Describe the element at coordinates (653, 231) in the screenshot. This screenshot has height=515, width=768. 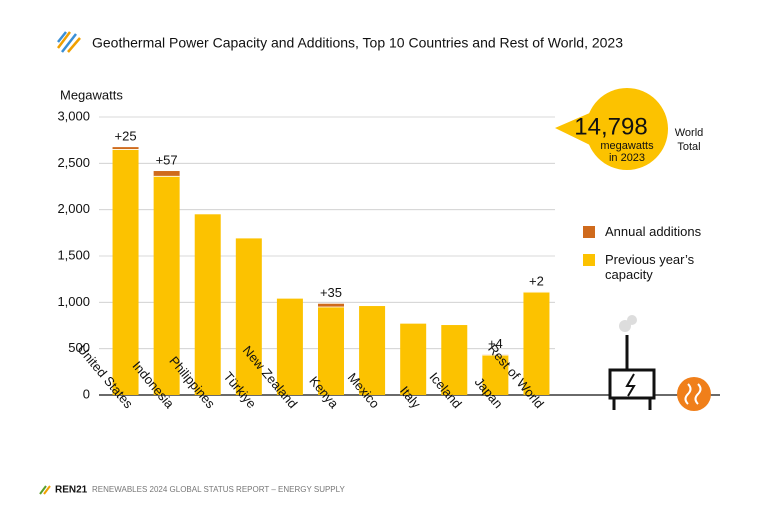
I see `legend-label: Annual additions` at that location.